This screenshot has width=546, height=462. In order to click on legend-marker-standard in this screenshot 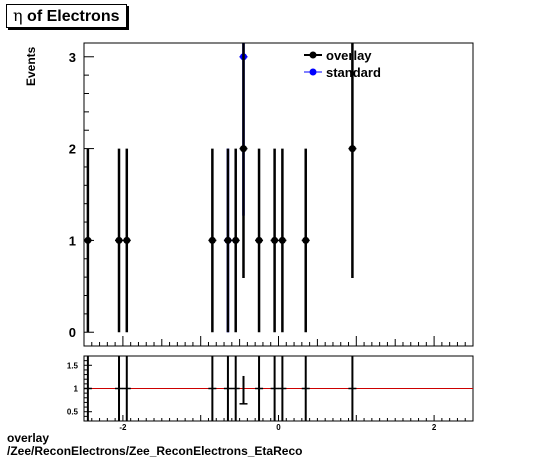, I will do `click(313, 72)`.